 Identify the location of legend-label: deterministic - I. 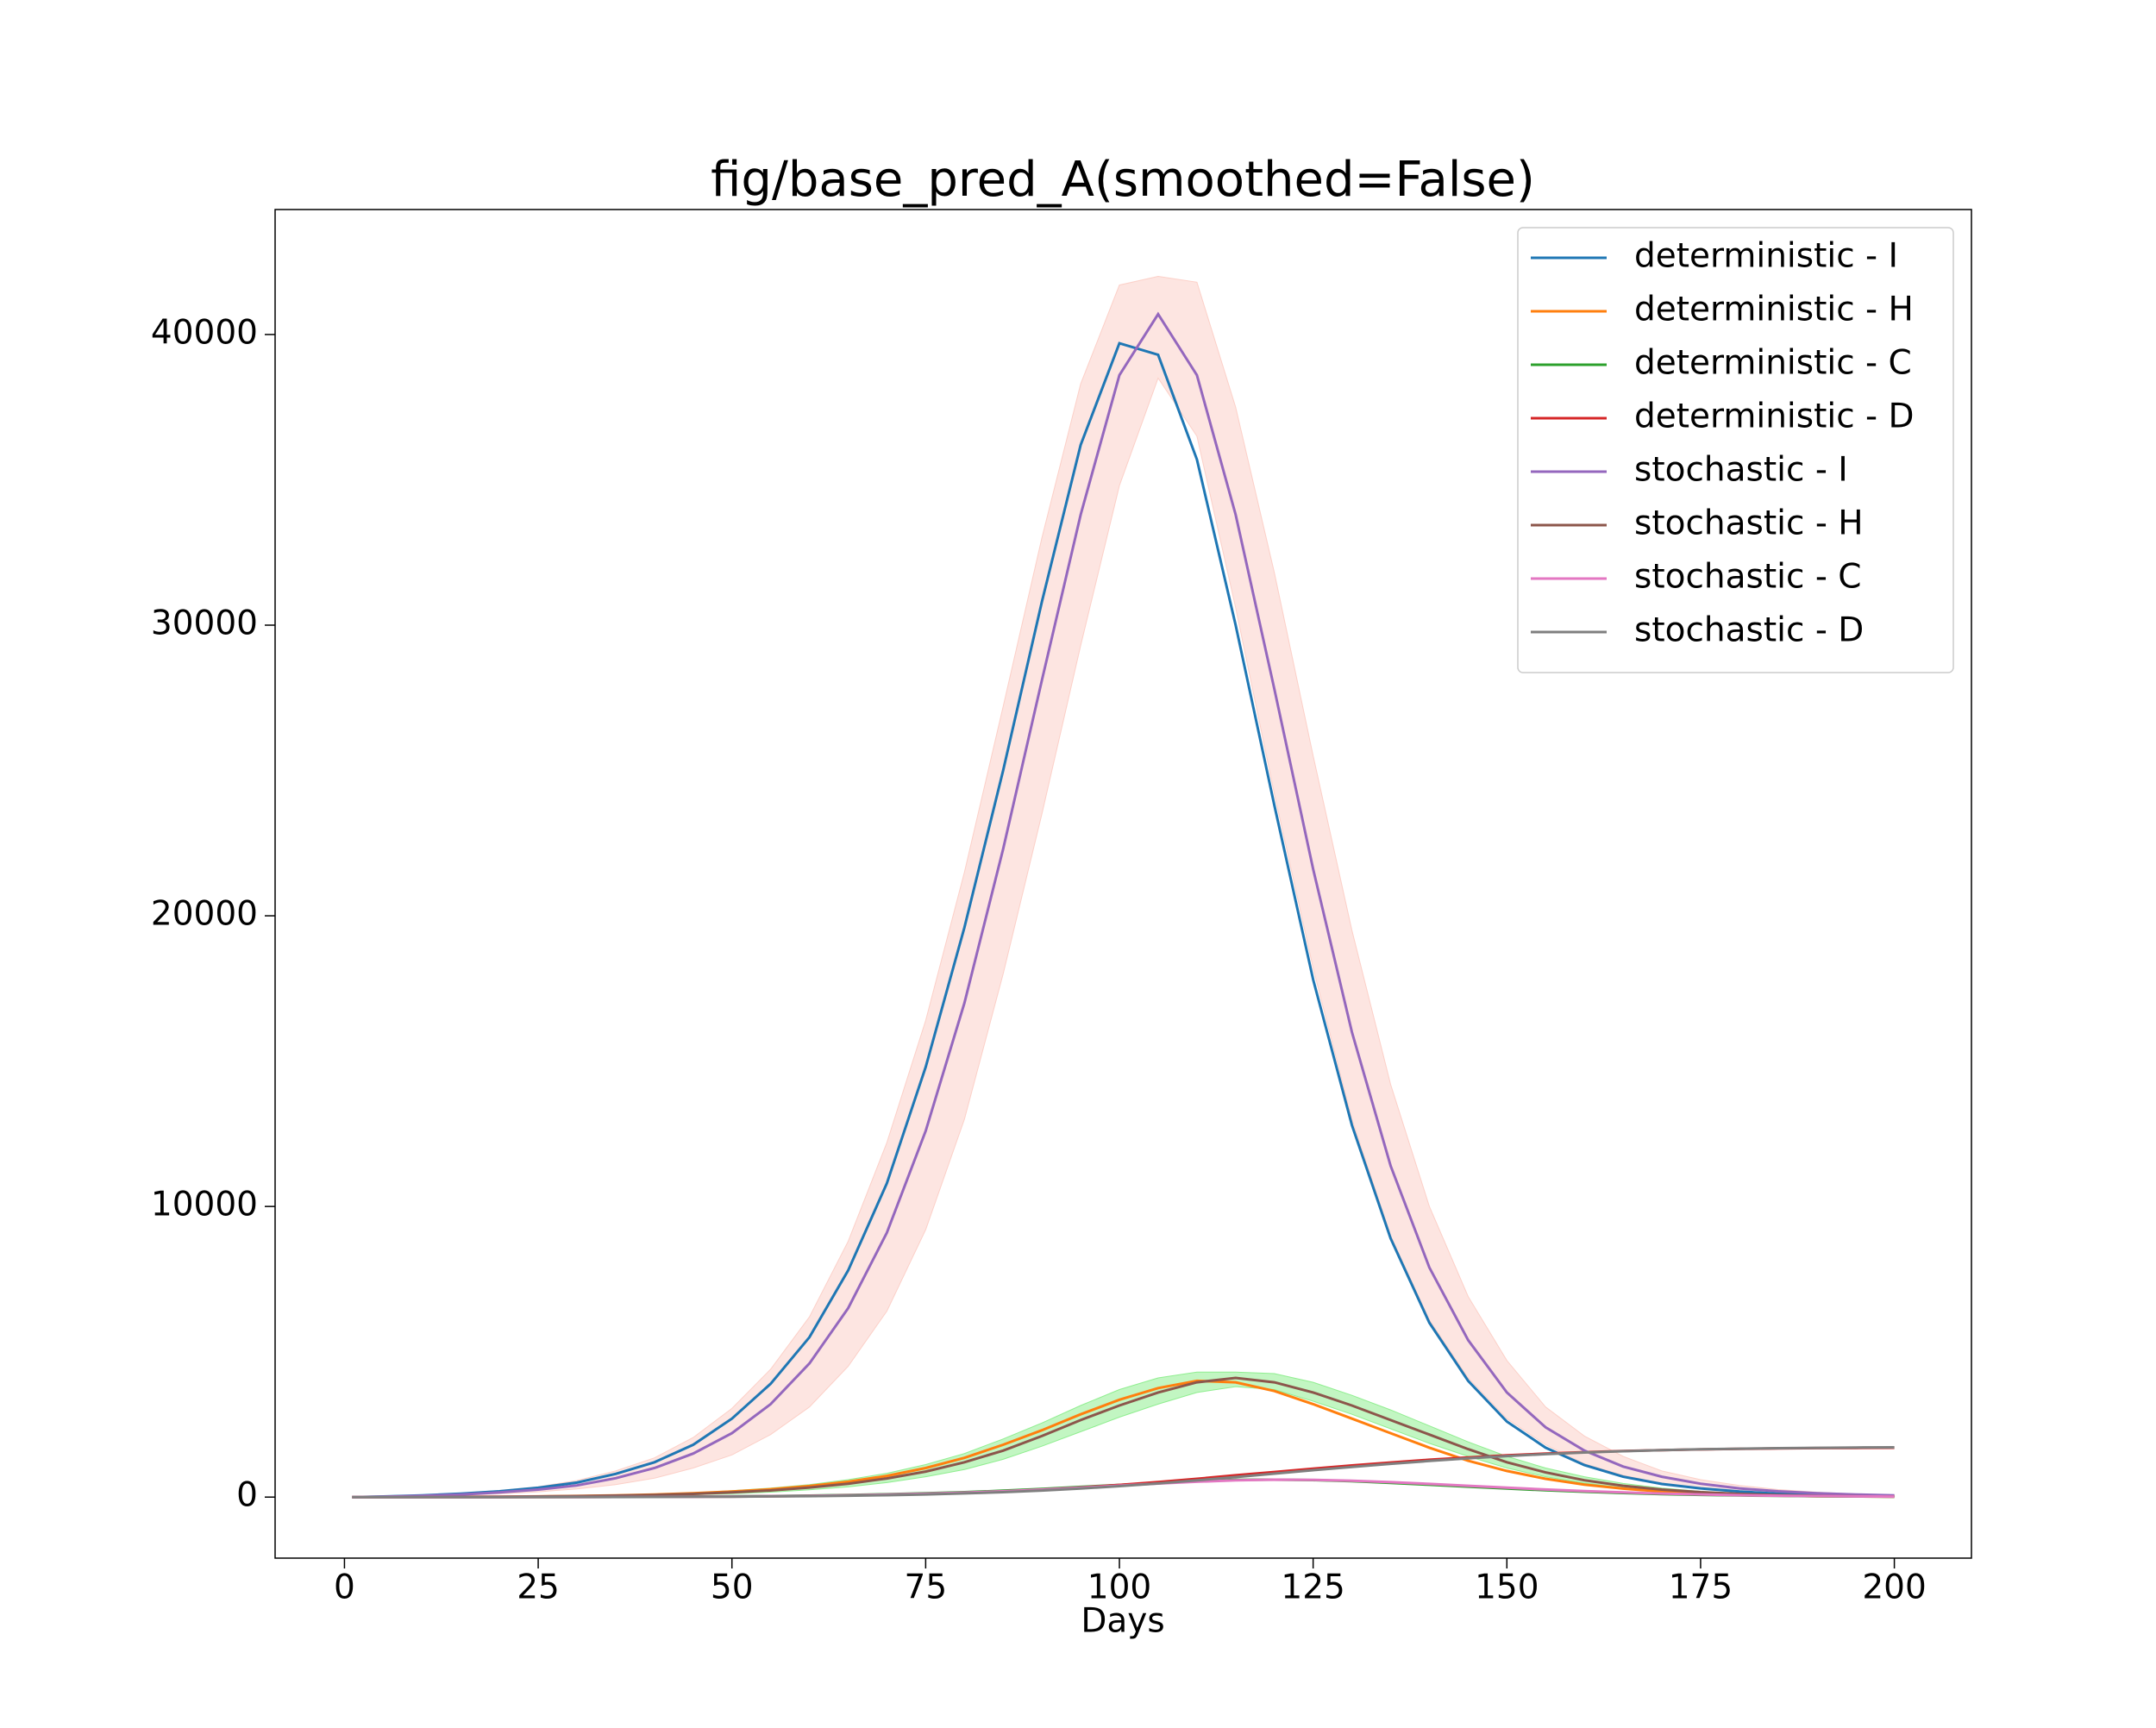
(1766, 256).